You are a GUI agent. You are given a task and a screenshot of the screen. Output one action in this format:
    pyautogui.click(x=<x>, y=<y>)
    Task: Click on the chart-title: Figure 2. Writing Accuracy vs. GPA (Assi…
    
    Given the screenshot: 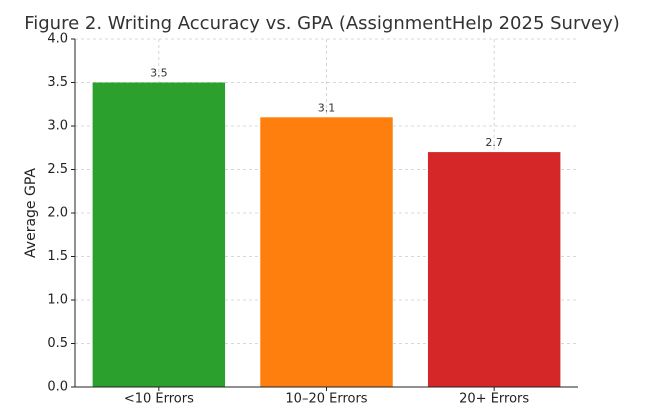 What is the action you would take?
    pyautogui.click(x=322, y=23)
    